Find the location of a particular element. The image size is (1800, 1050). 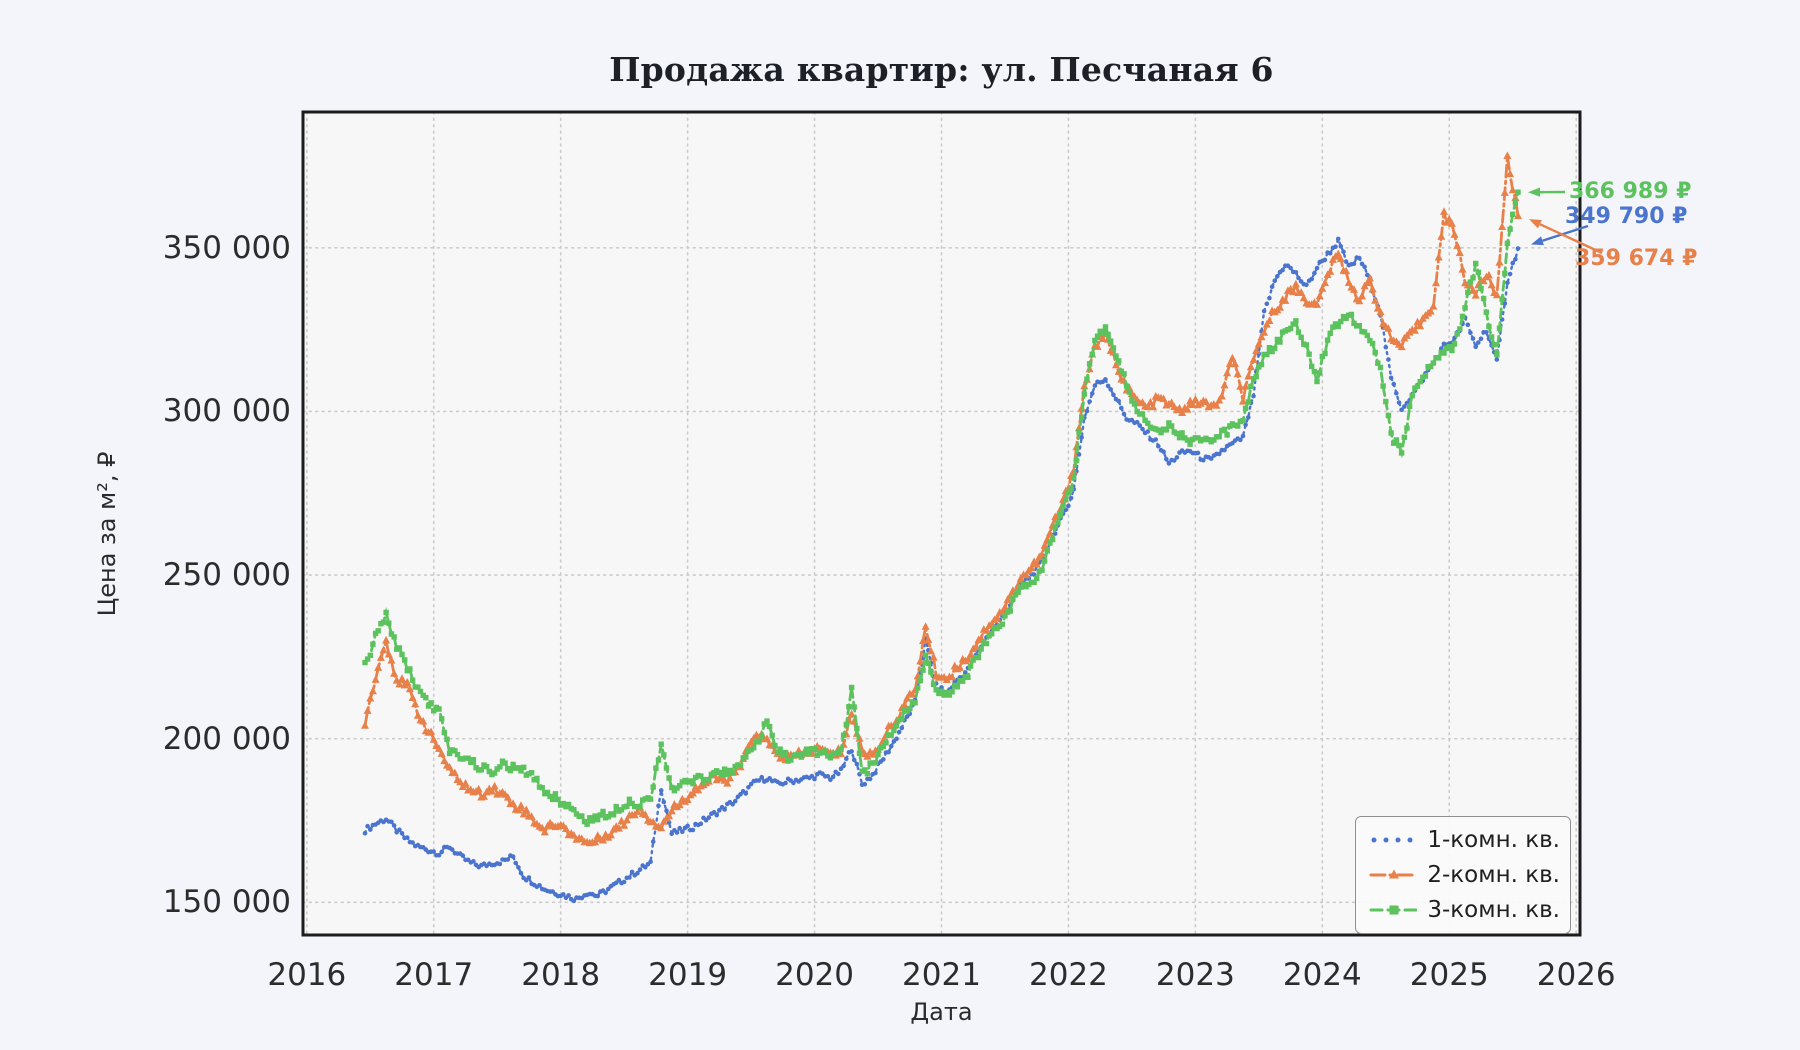

x-tick-label: 2017 is located at coordinates (434, 975).